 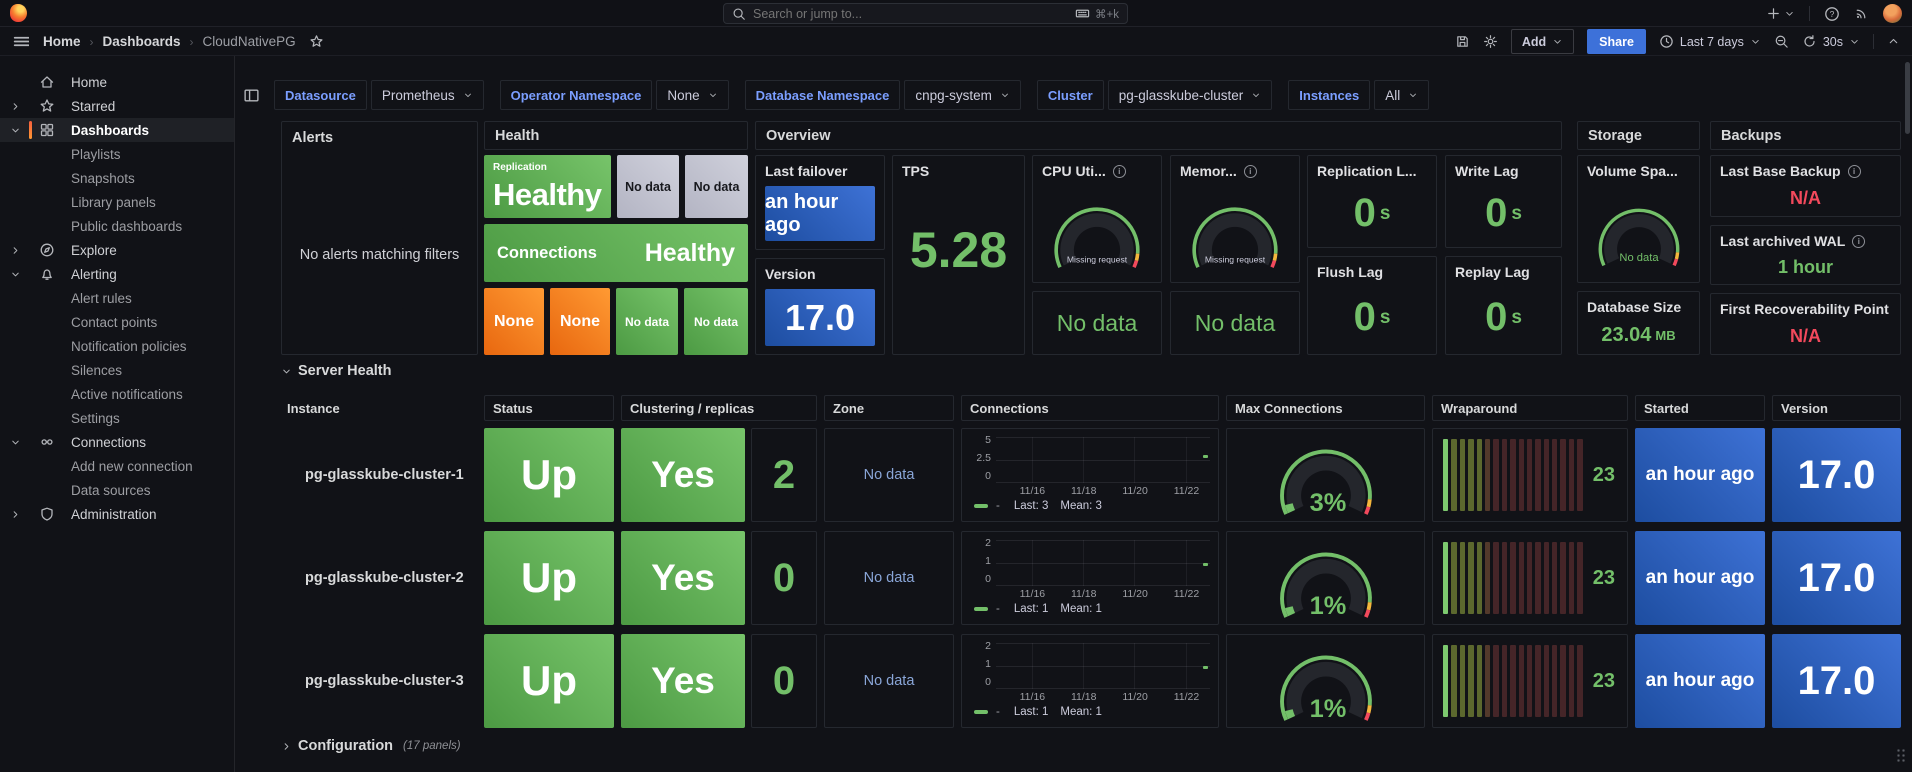 I want to click on breadcrumb-home: Home, so click(x=62, y=41).